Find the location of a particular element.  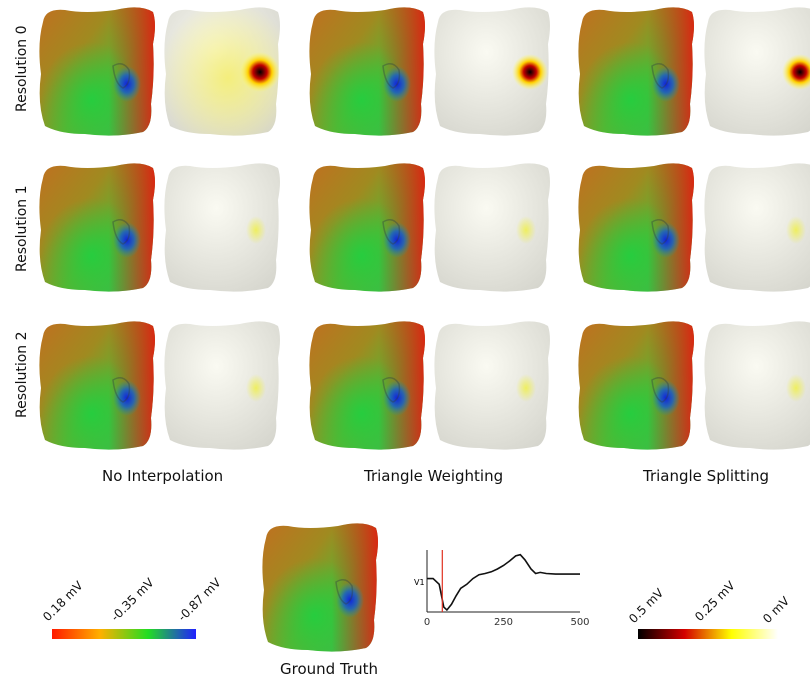

column-label-triangle-splitting: Triangle Splitting is located at coordinates (706, 476).